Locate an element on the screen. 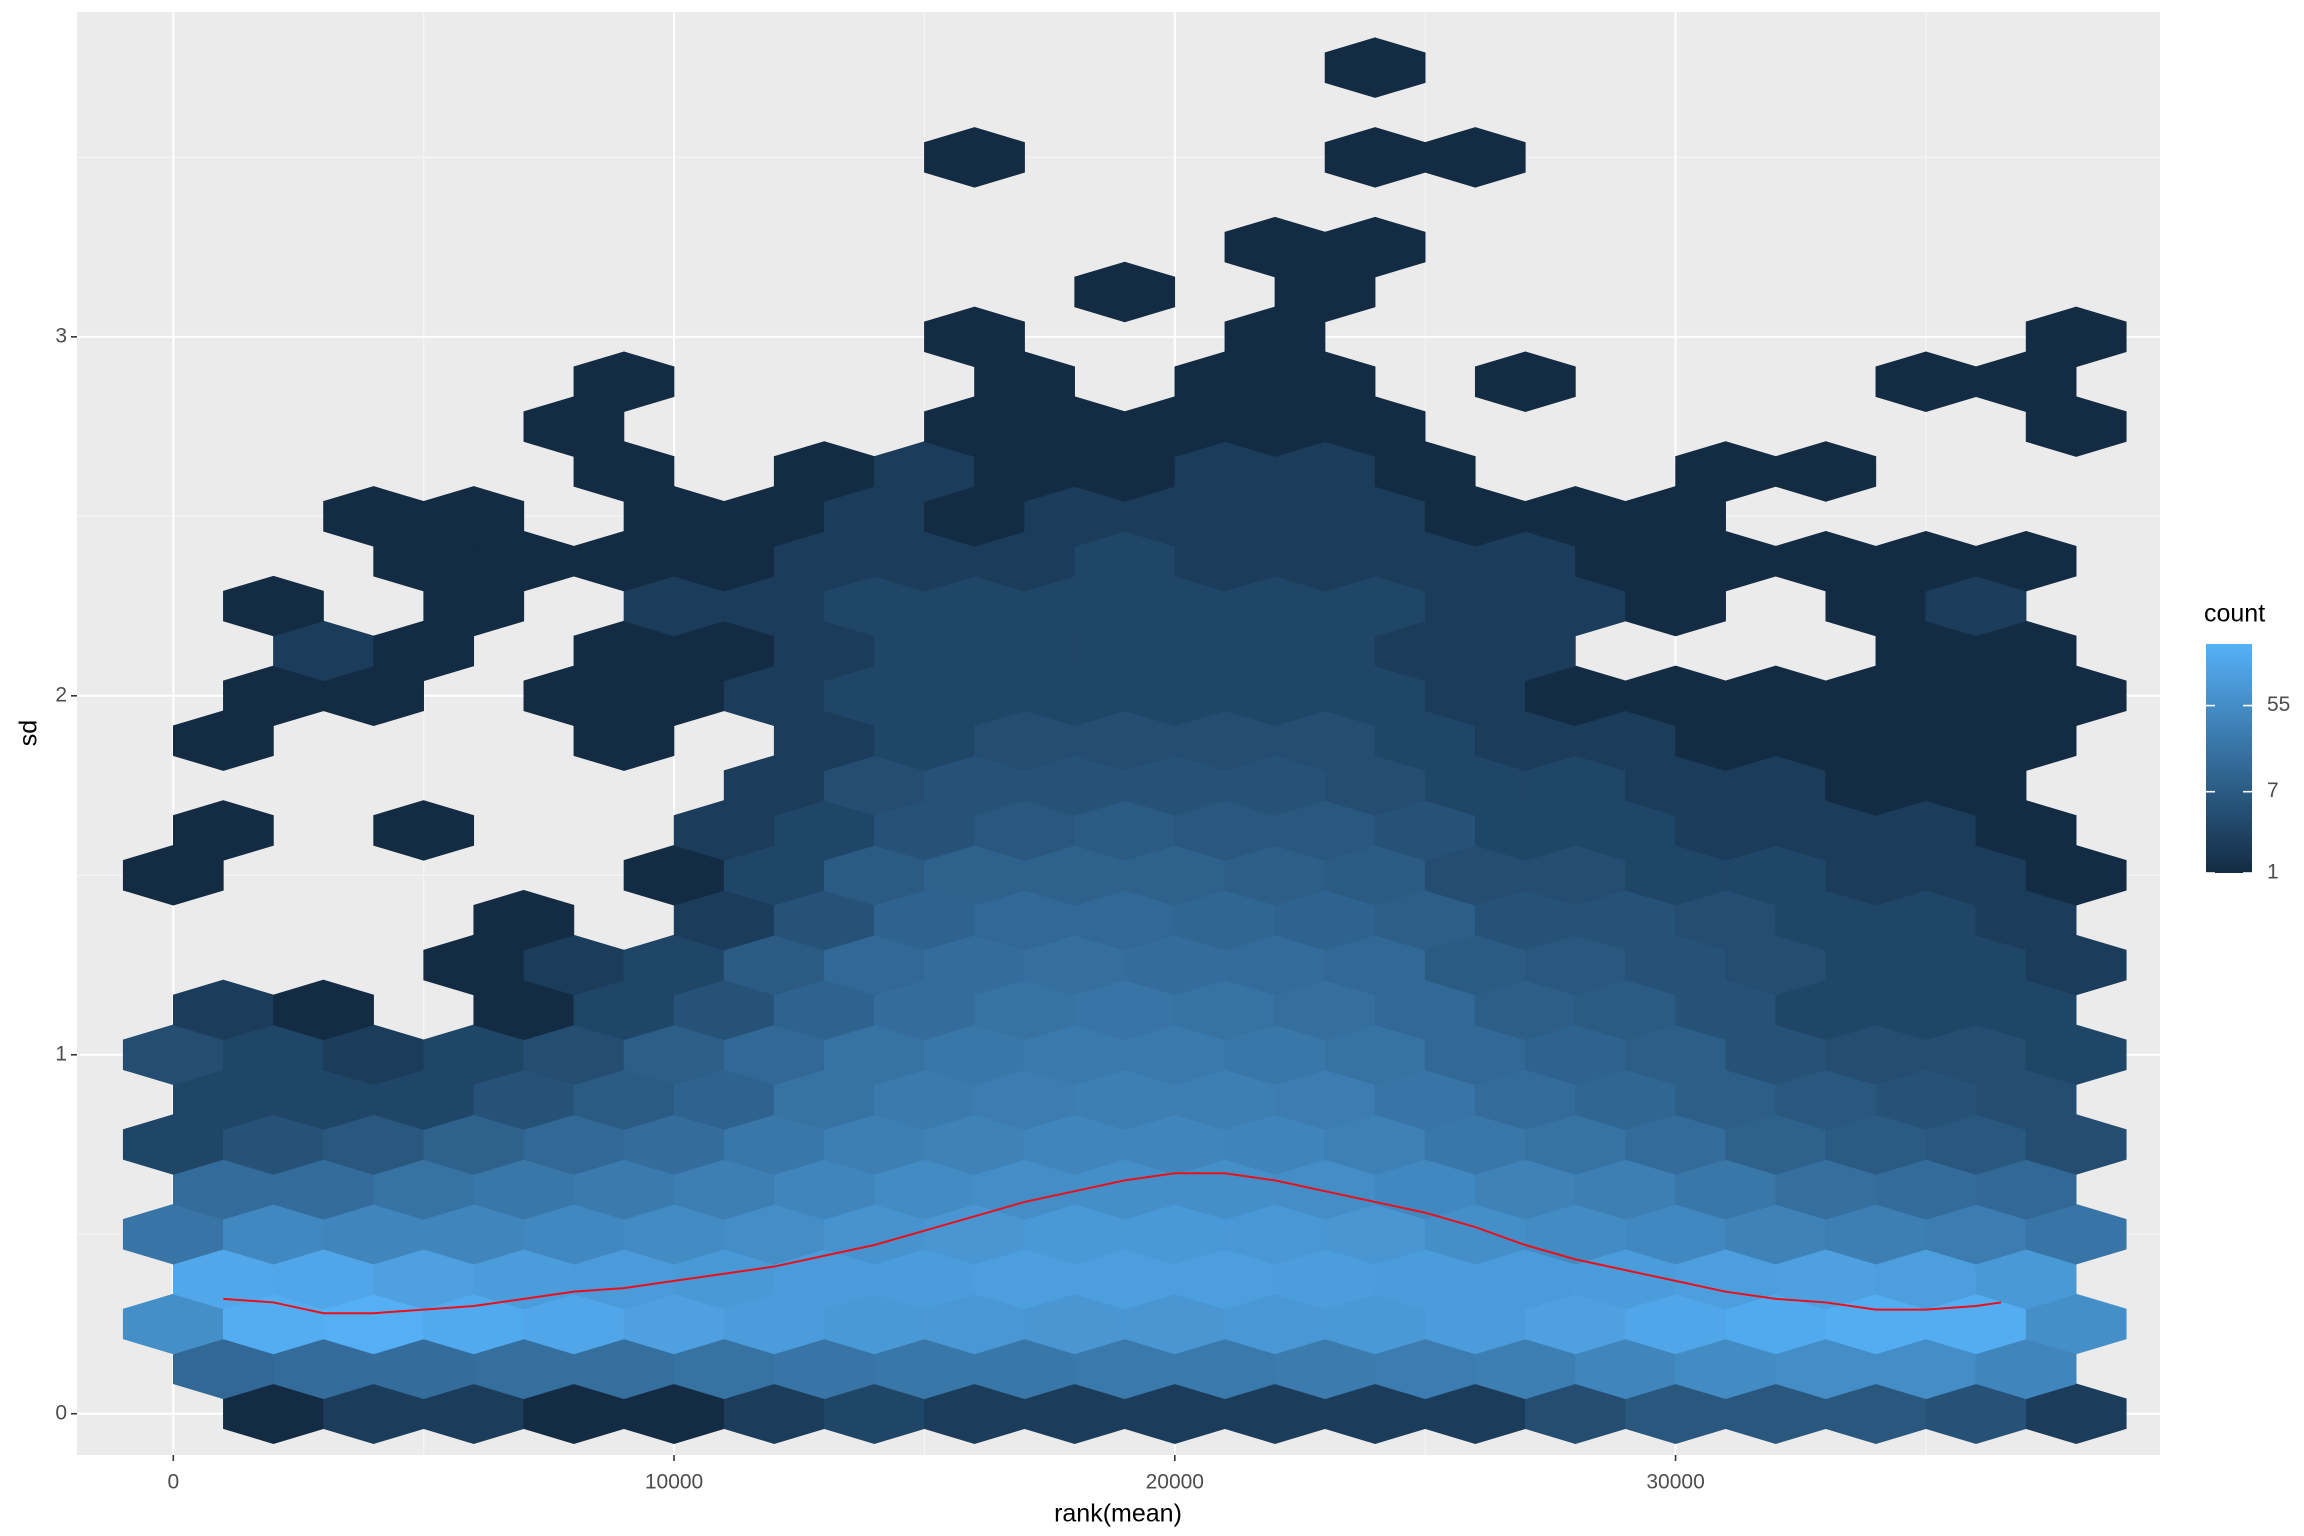  y-tick-label: 2 is located at coordinates (61, 694).